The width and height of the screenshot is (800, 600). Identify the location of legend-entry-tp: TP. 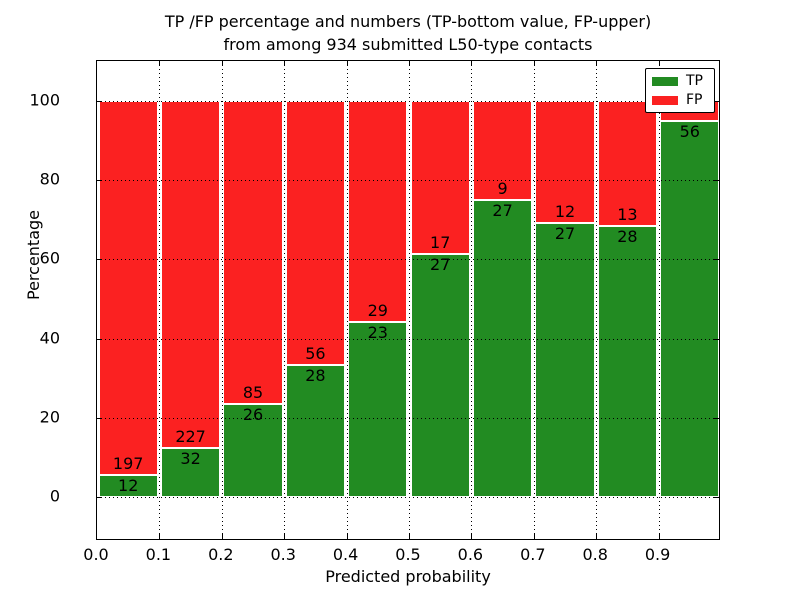
(680, 81).